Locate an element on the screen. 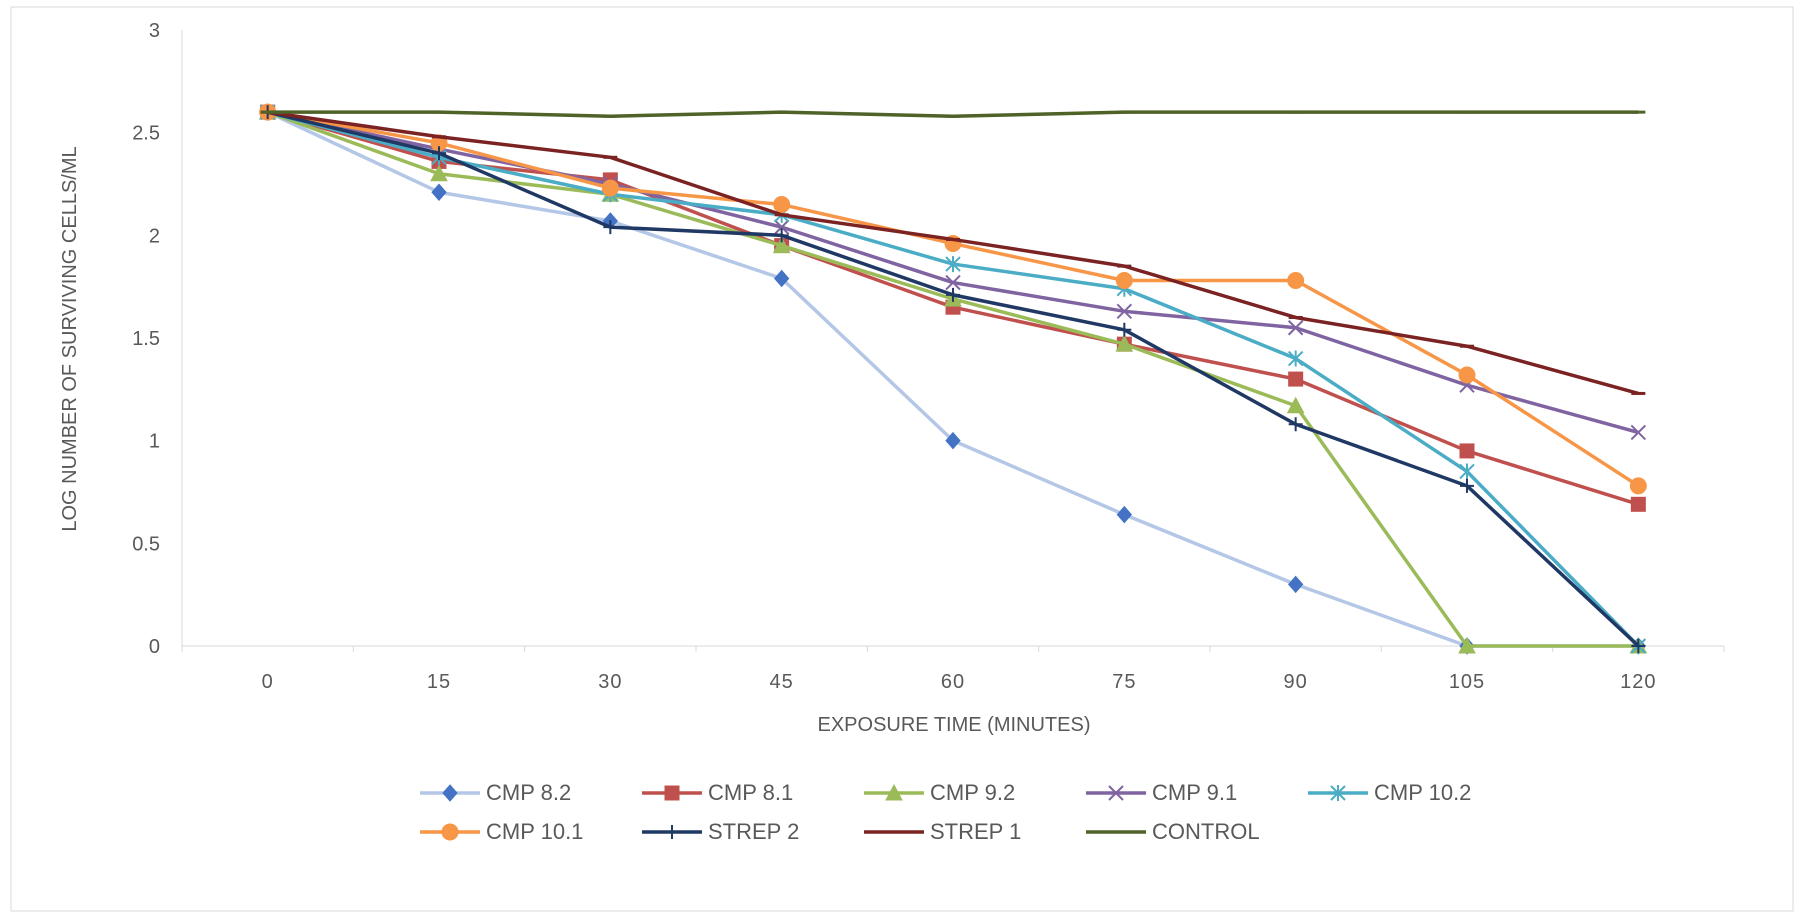 Image resolution: width=1798 pixels, height=918 pixels. x-tick-label: 60 is located at coordinates (953, 682).